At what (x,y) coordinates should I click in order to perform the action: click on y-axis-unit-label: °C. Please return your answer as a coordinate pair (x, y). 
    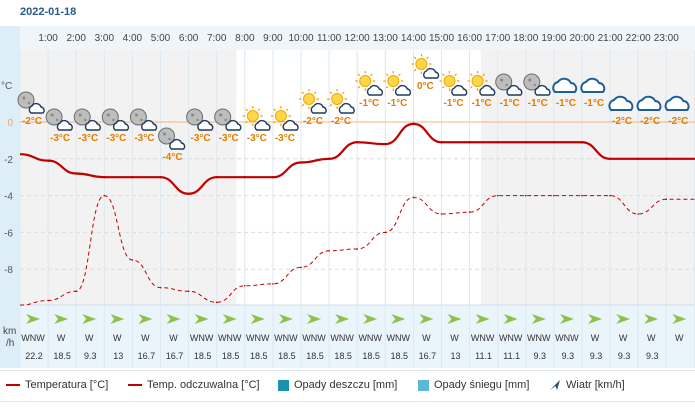
    Looking at the image, I should click on (6, 86).